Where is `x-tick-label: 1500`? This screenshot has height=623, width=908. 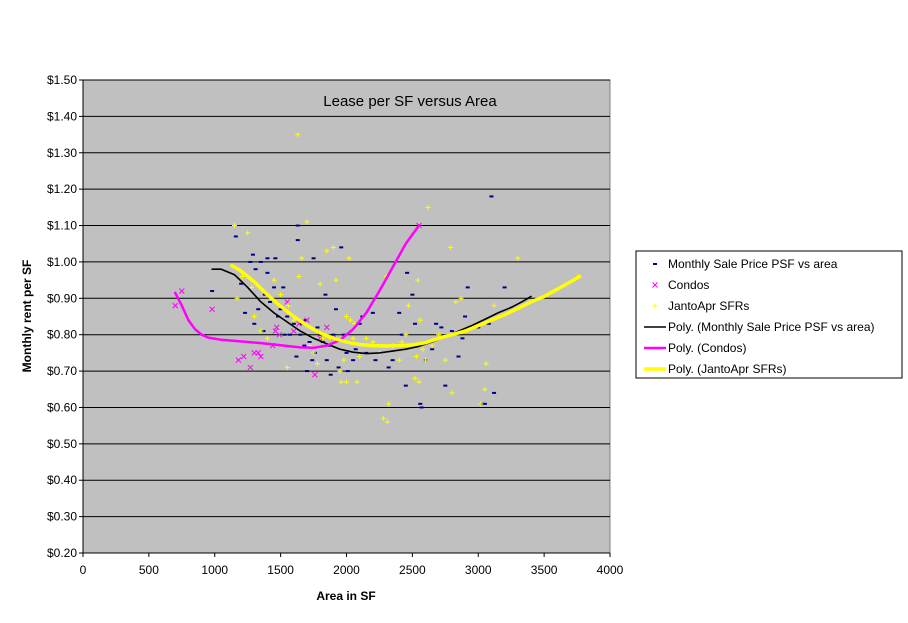
x-tick-label: 1500 is located at coordinates (280, 570).